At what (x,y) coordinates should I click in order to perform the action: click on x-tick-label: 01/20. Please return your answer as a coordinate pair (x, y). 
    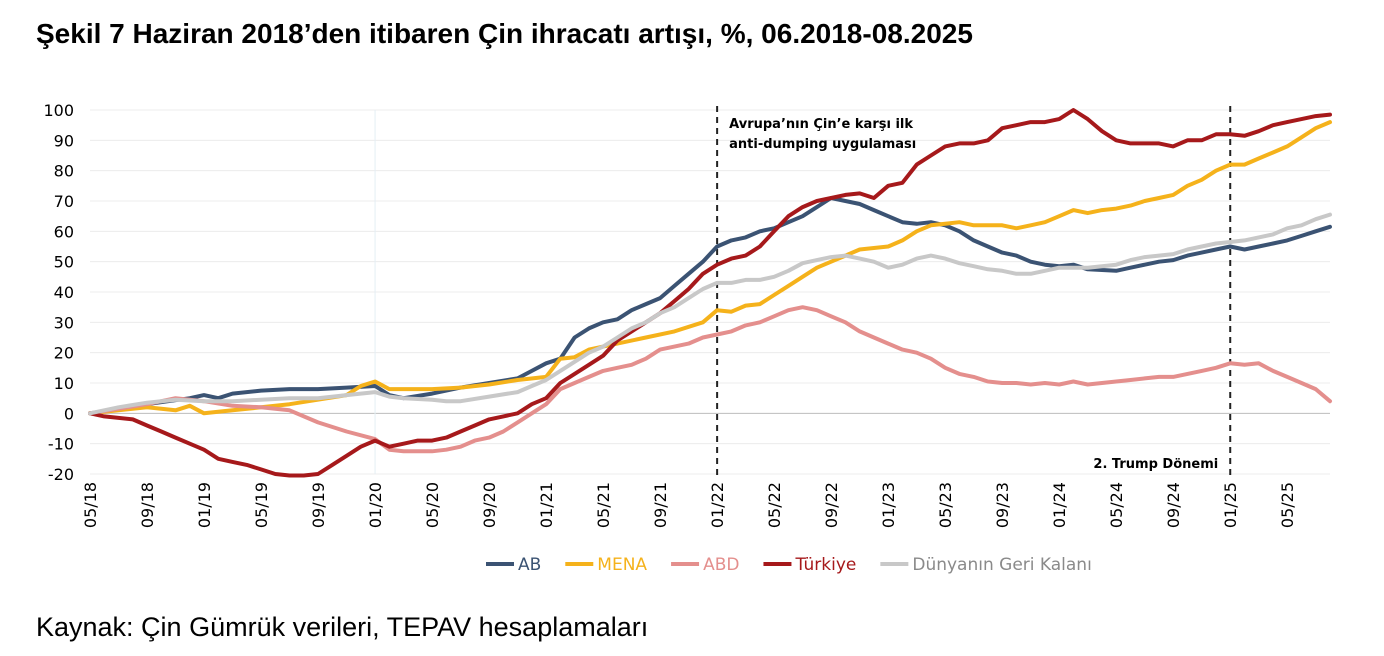
    Looking at the image, I should click on (375, 505).